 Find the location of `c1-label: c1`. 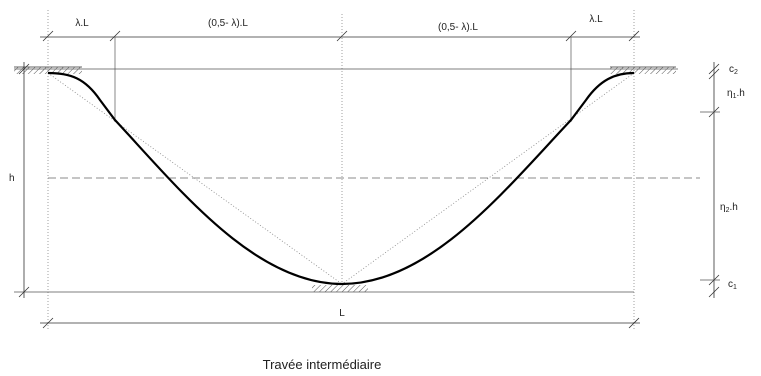

c1-label: c1 is located at coordinates (732, 285).